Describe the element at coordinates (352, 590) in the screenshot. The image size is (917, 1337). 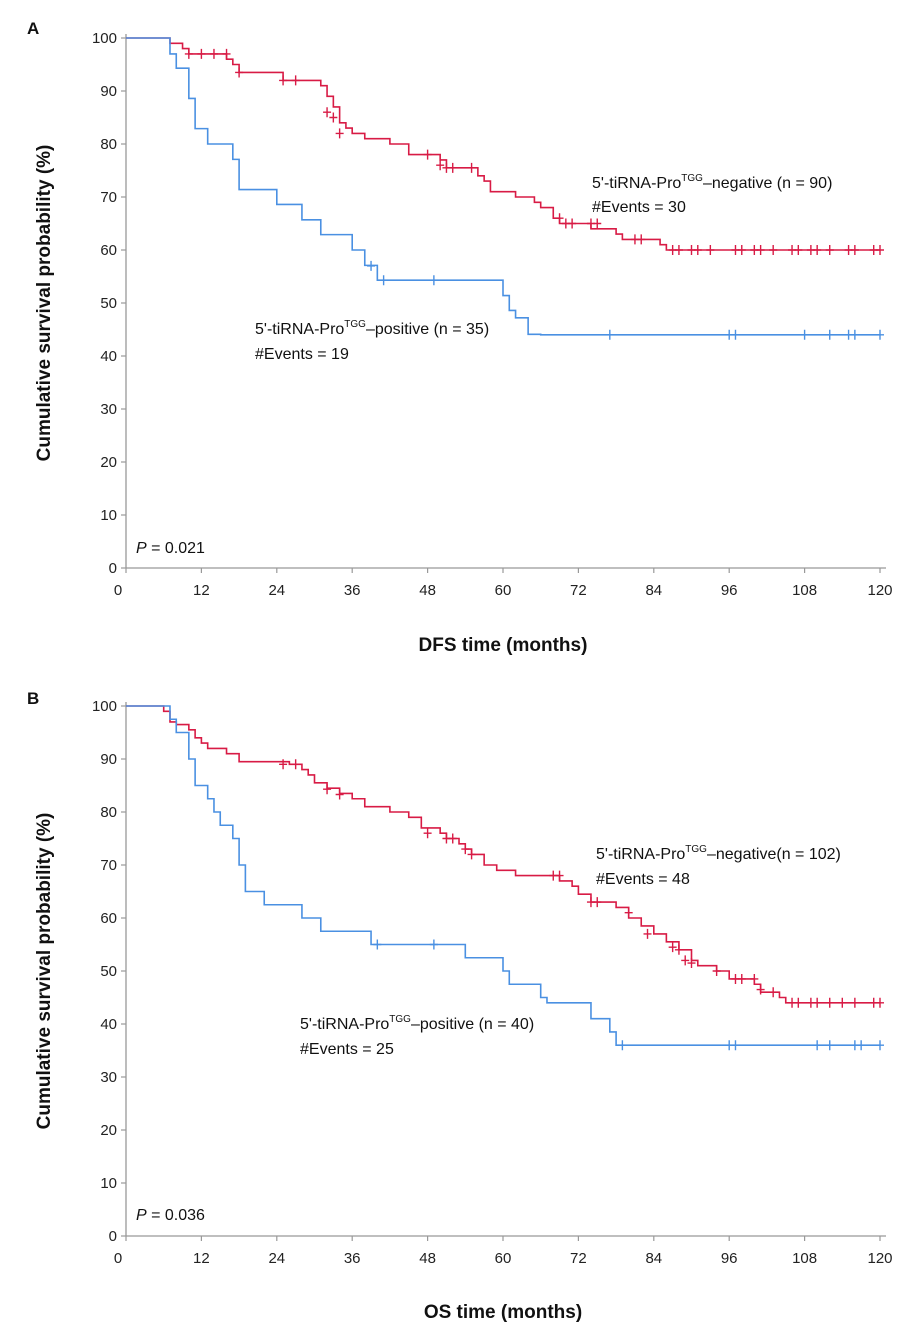
I see `x-tick-label: 36` at that location.